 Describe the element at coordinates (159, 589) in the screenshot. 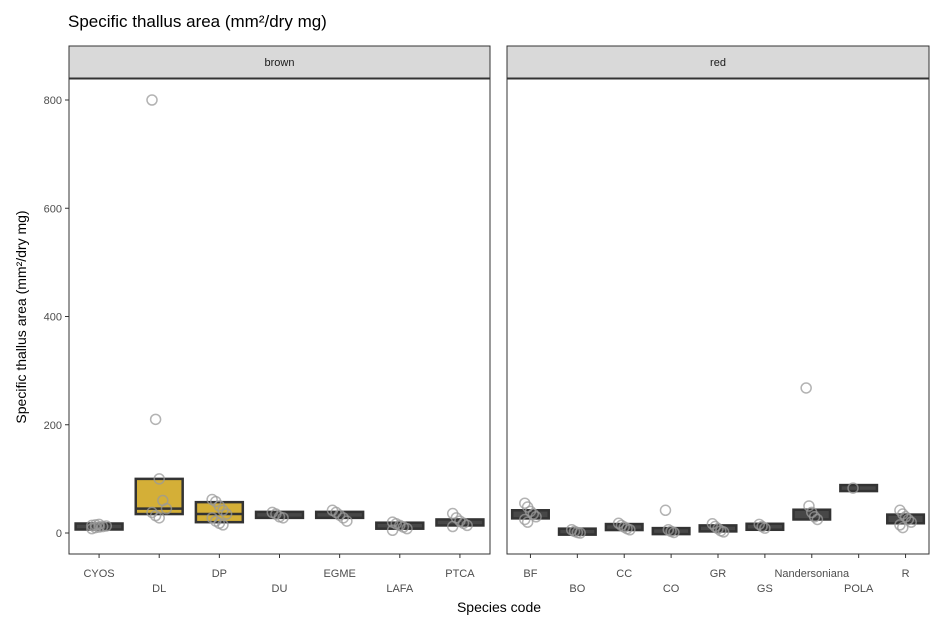

I see `x-tick-label: DL` at that location.